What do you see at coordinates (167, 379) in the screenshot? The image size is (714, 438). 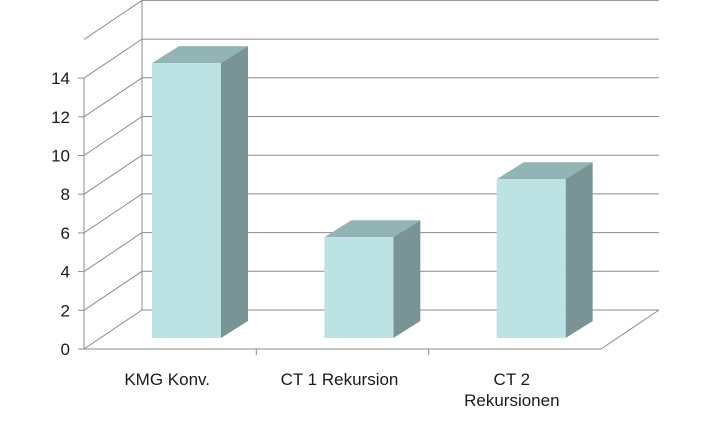 I see `x-category-label: KMG Konv.` at bounding box center [167, 379].